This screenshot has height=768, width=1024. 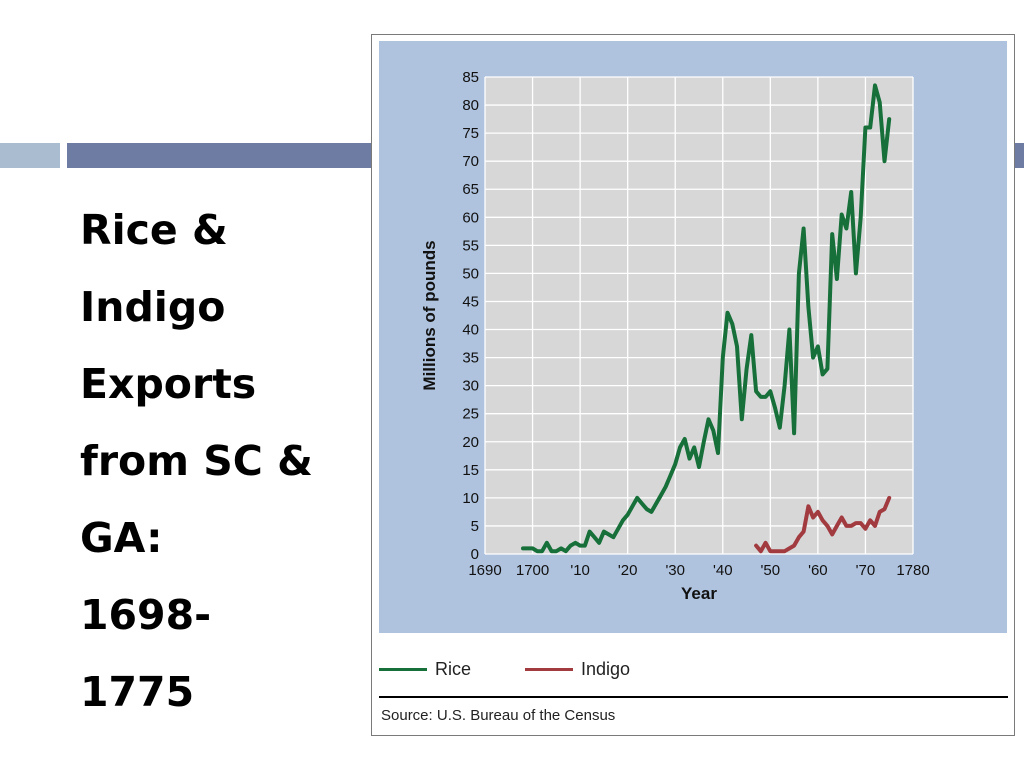 I want to click on y-tick-label: 10, so click(x=470, y=498).